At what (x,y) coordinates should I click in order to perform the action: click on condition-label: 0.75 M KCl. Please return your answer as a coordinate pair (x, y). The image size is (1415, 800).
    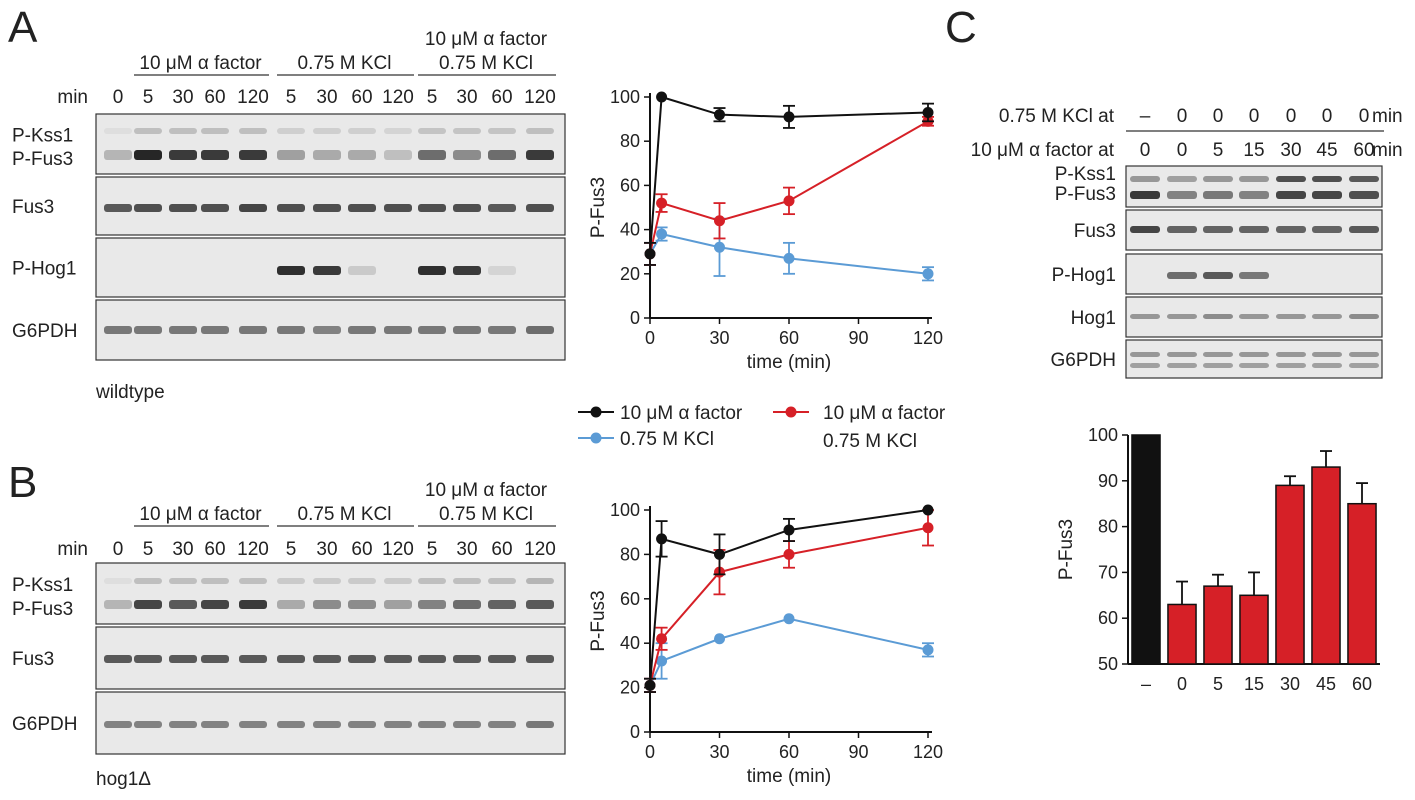
    Looking at the image, I should click on (486, 63).